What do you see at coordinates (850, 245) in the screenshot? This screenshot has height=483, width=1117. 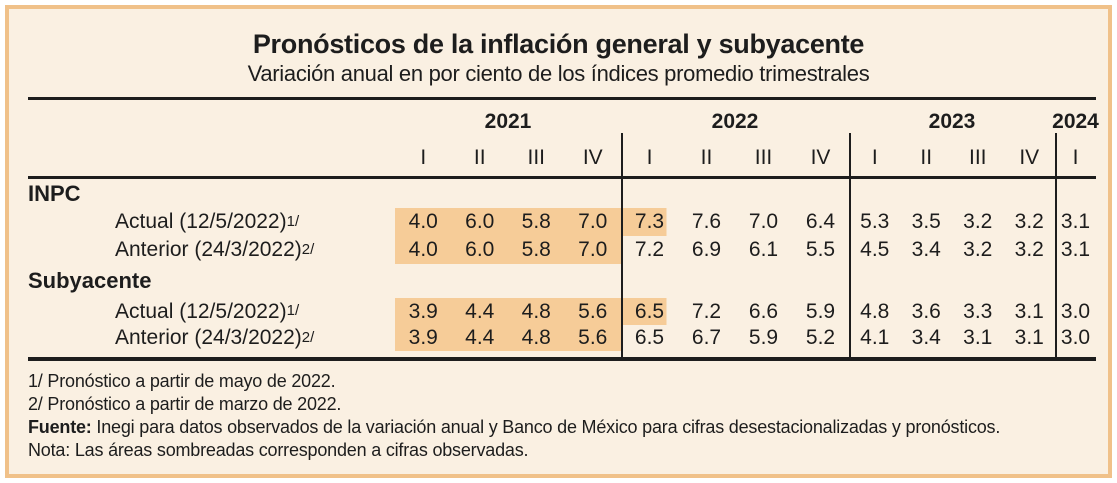 I see `divider-2023` at bounding box center [850, 245].